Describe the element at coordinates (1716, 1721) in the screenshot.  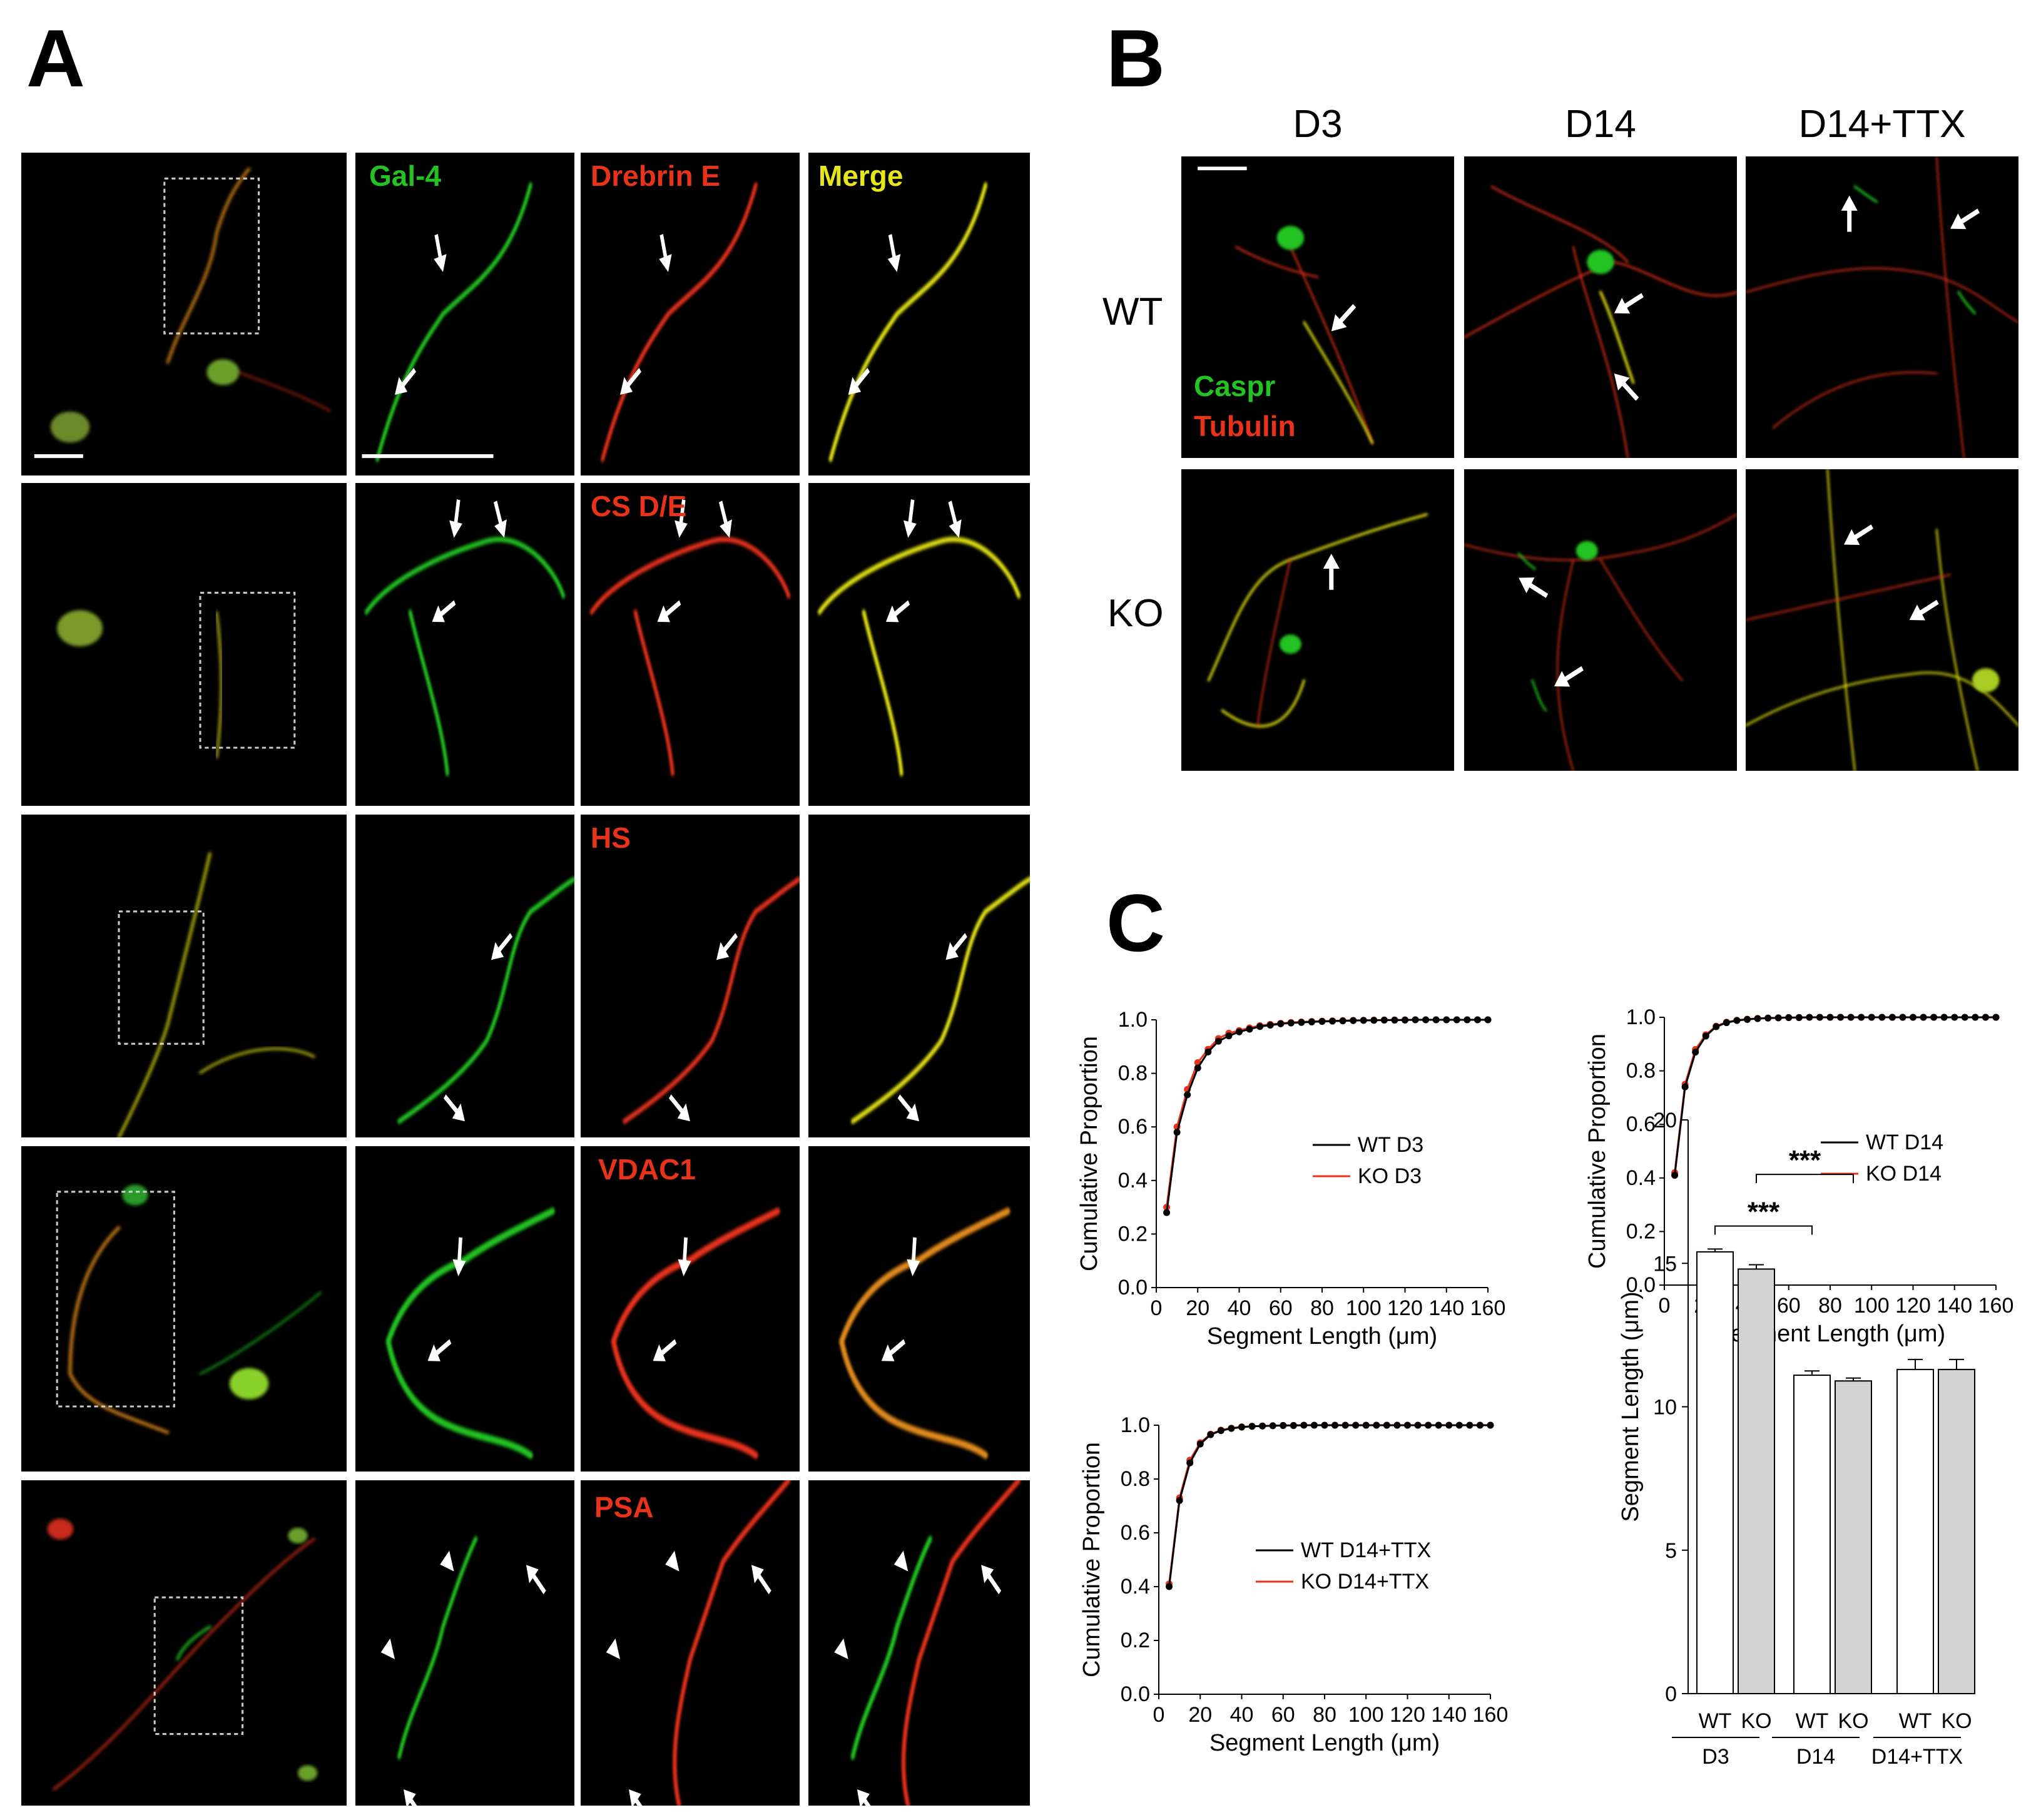
I see `category-label: WT` at that location.